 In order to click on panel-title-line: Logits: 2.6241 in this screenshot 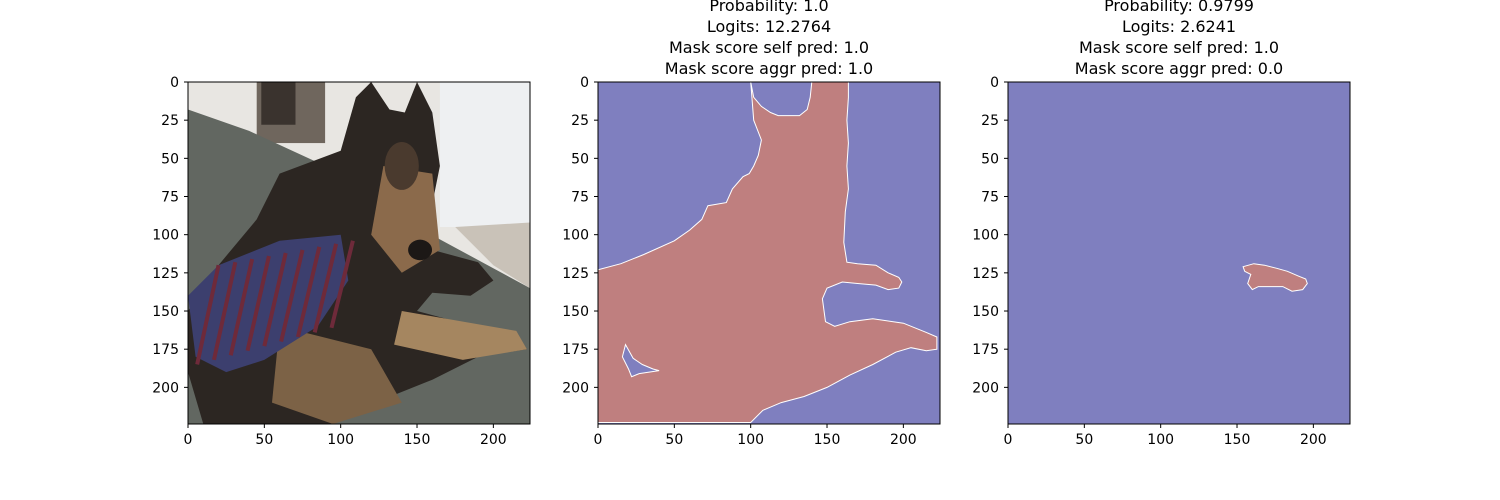, I will do `click(1179, 26)`.